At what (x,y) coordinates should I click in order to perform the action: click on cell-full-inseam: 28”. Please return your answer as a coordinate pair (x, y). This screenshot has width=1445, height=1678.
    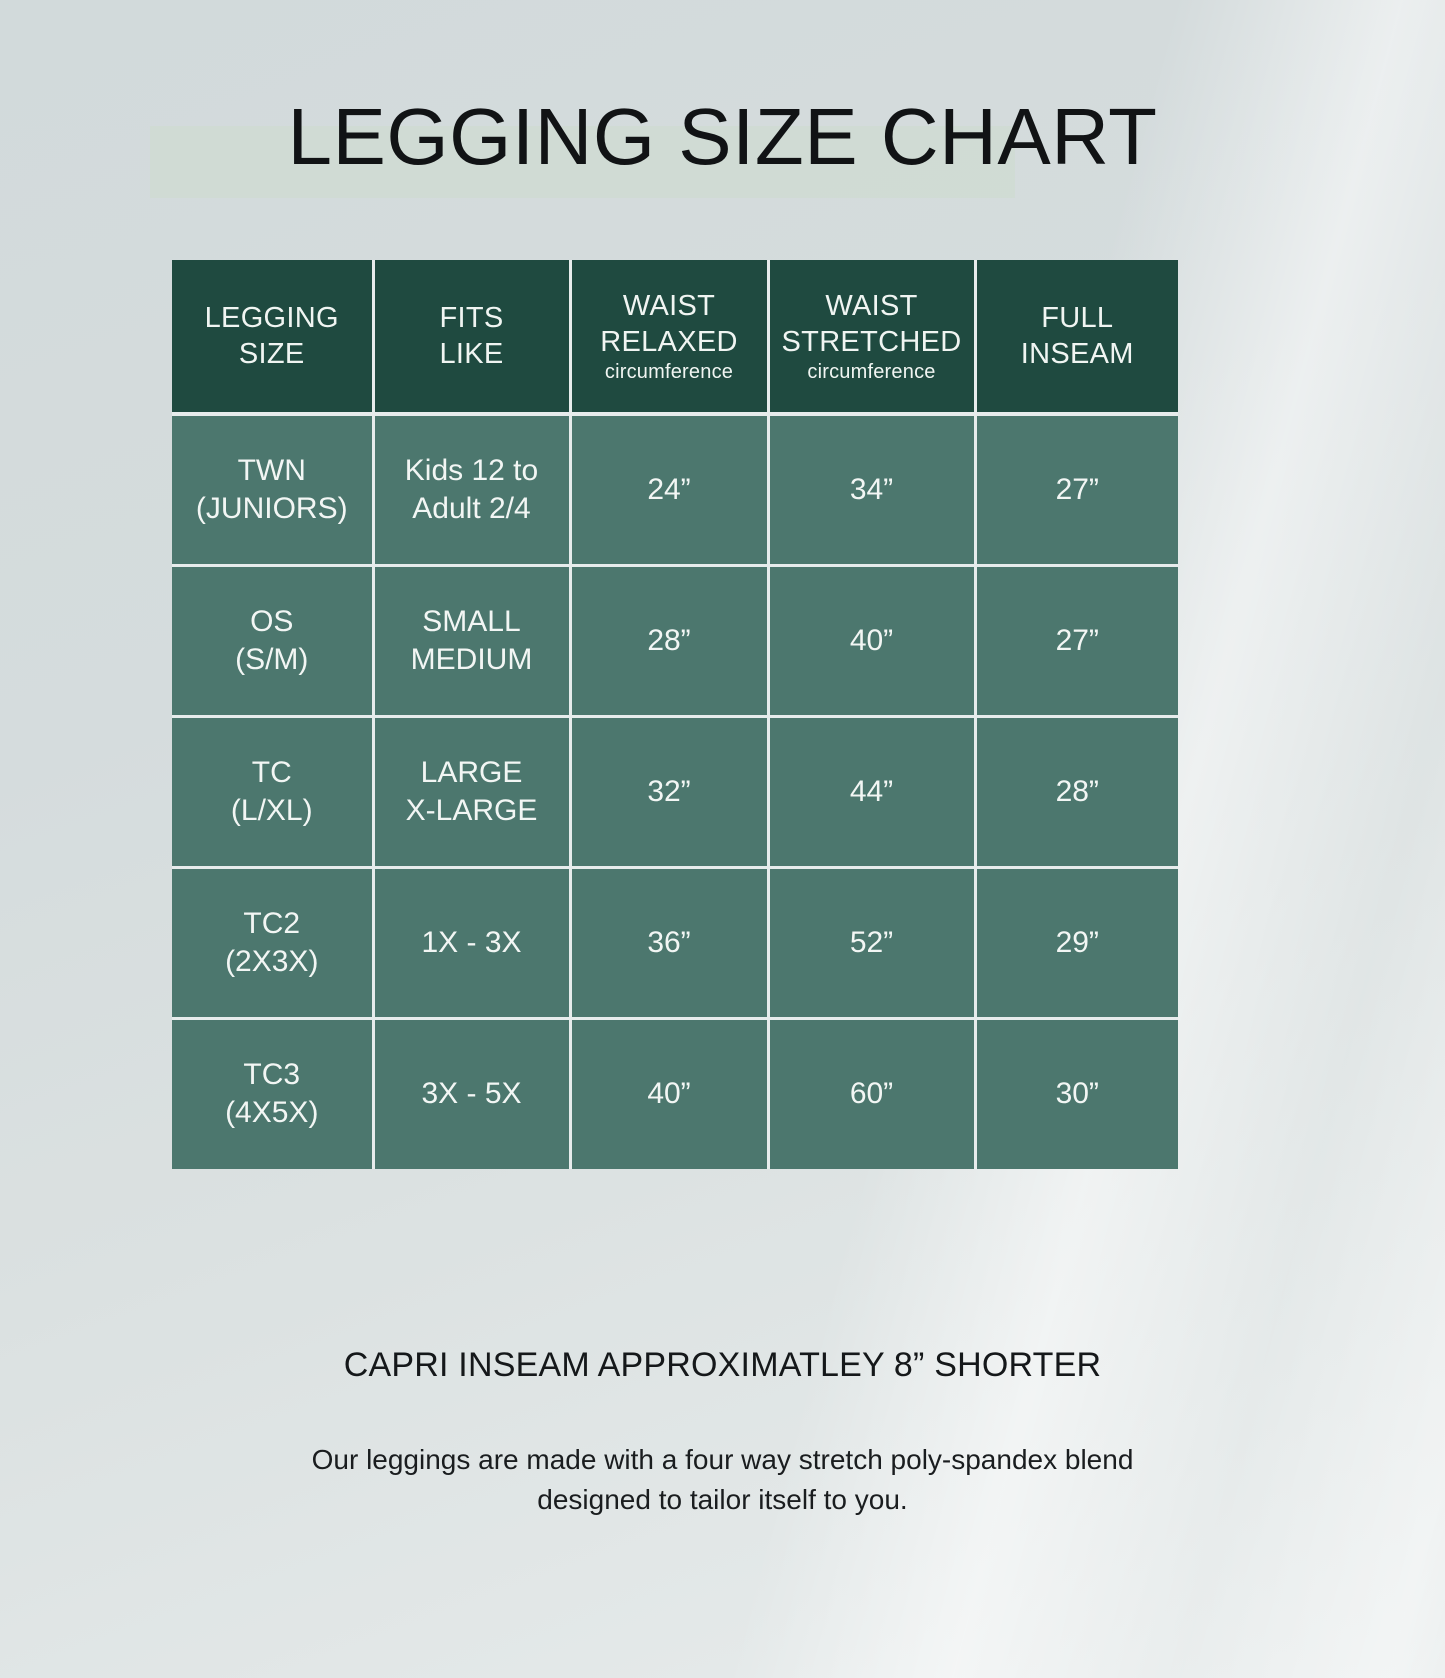
    Looking at the image, I should click on (1075, 790).